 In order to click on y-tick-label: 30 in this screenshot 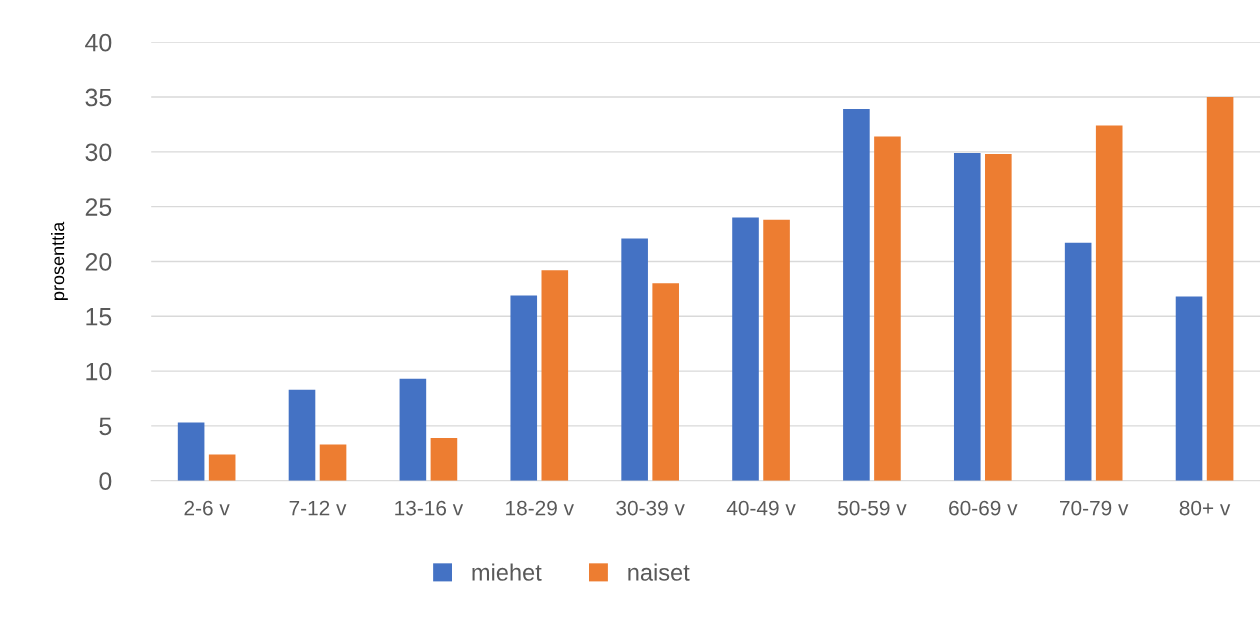, I will do `click(98, 152)`.